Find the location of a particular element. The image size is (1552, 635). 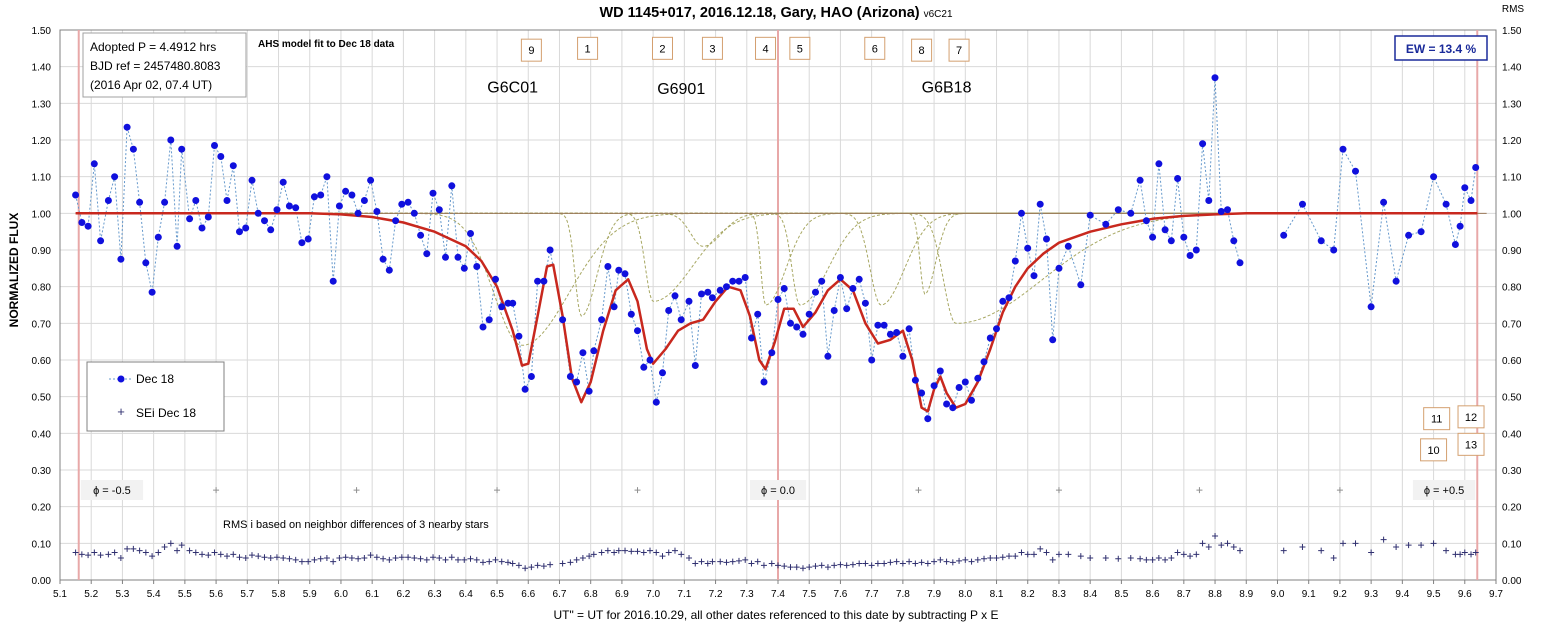

dip-marker-label: 10 is located at coordinates (1433, 451).